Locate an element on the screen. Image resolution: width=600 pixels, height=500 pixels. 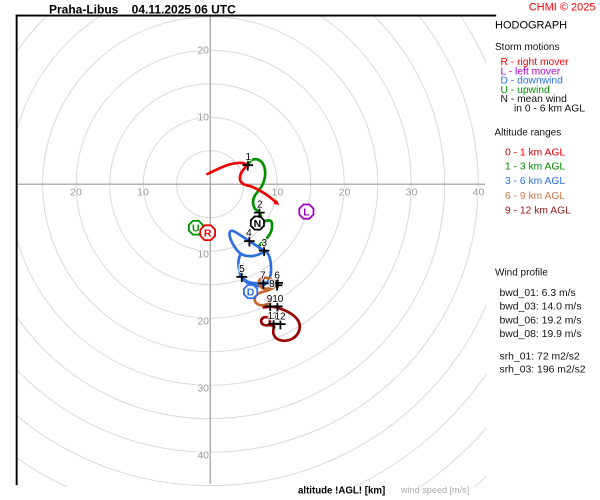
svg-text: 9 - 12 km AGL is located at coordinates (538, 210).